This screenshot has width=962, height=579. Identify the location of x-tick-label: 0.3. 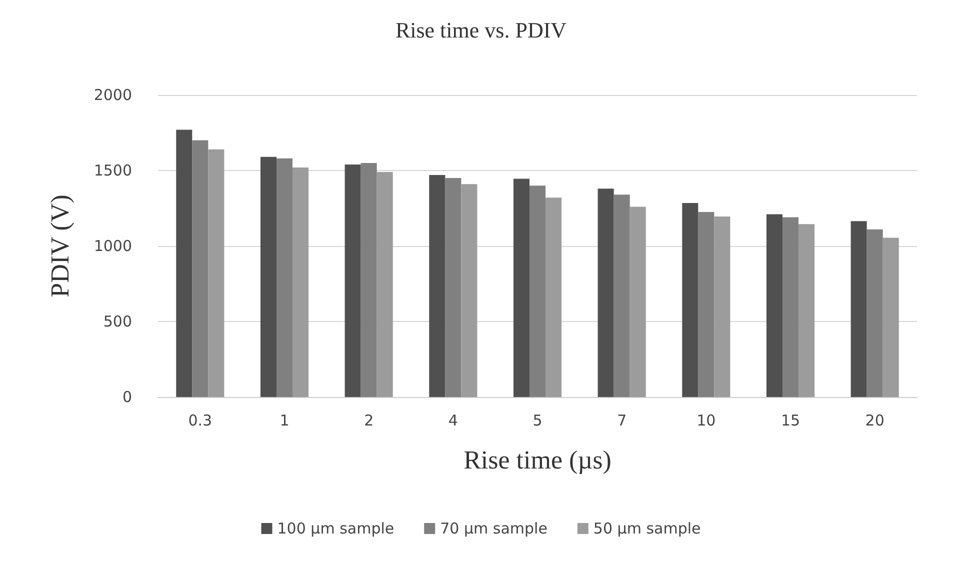
(200, 421).